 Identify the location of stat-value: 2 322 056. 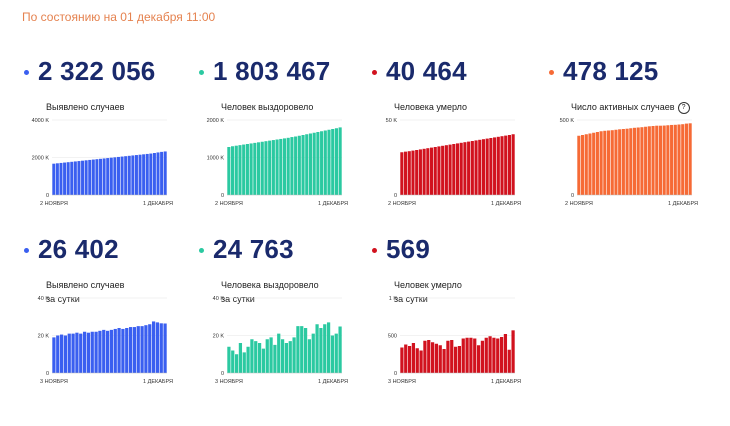
(97, 71).